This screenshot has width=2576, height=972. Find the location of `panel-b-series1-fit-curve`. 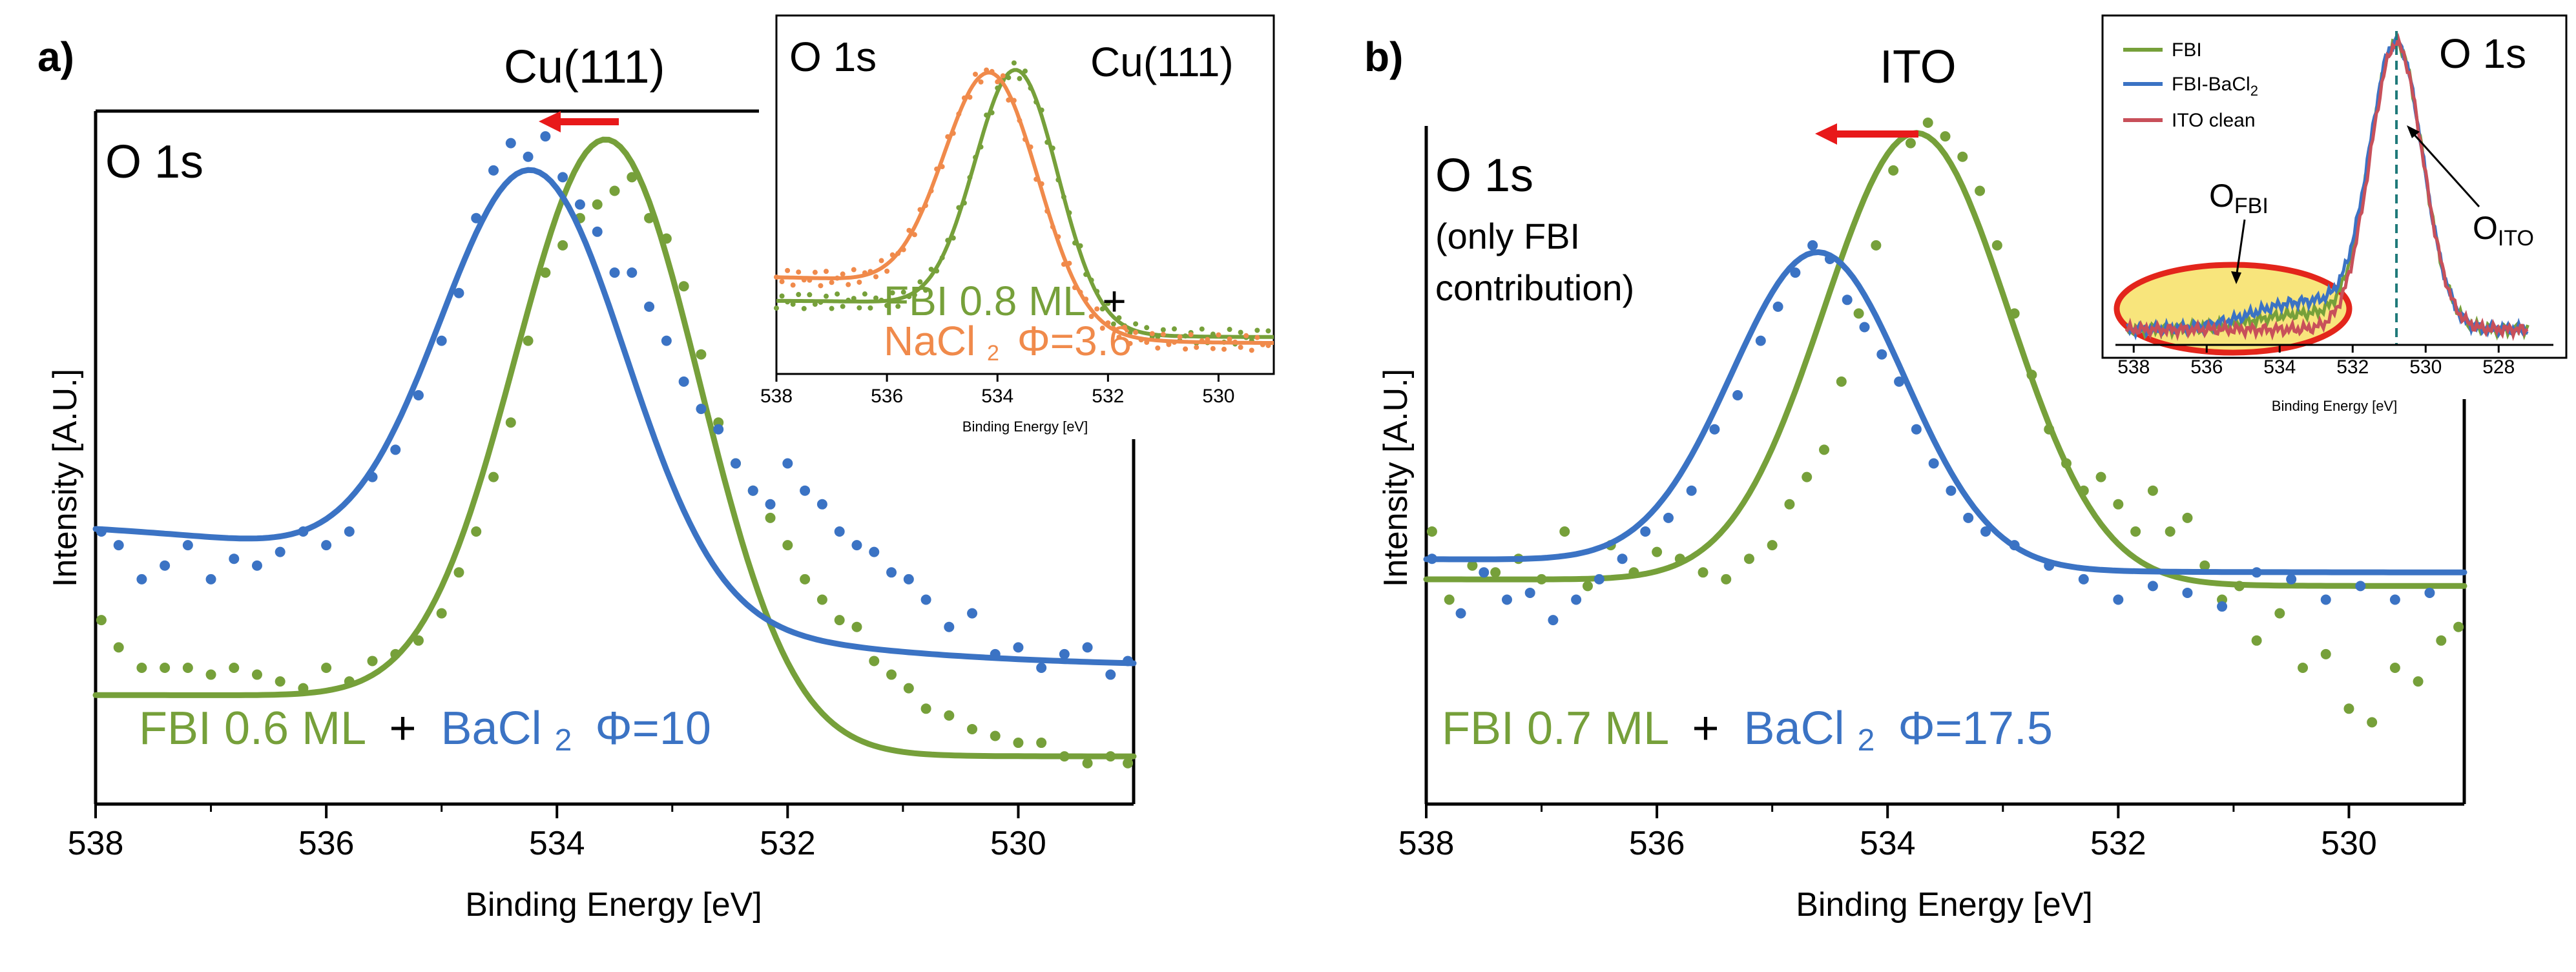

panel-b-series1-fit-curve is located at coordinates (1945, 412).